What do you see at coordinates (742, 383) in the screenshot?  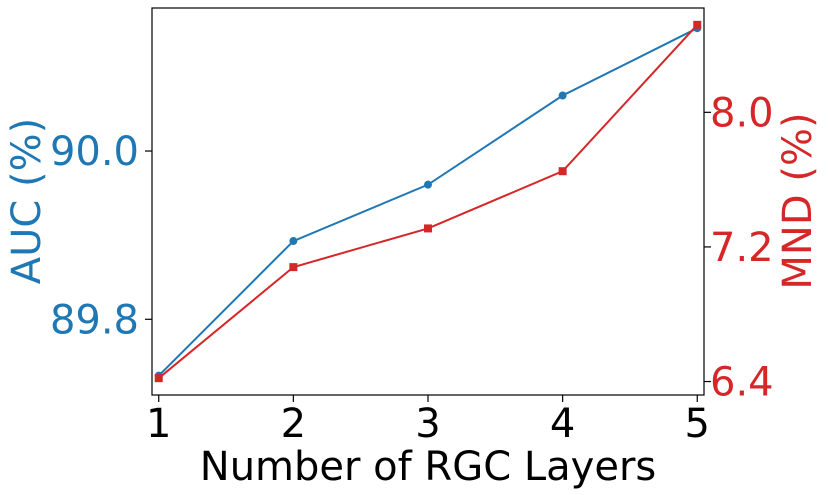 I see `right-tick-label-0: 6.4` at bounding box center [742, 383].